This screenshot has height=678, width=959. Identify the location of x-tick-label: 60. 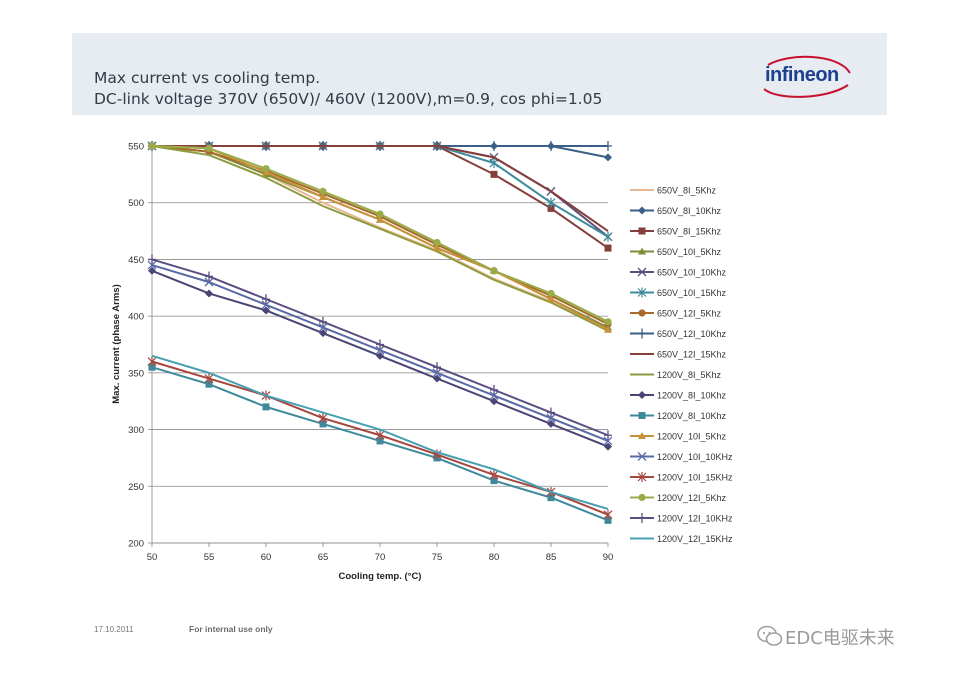
(266, 557).